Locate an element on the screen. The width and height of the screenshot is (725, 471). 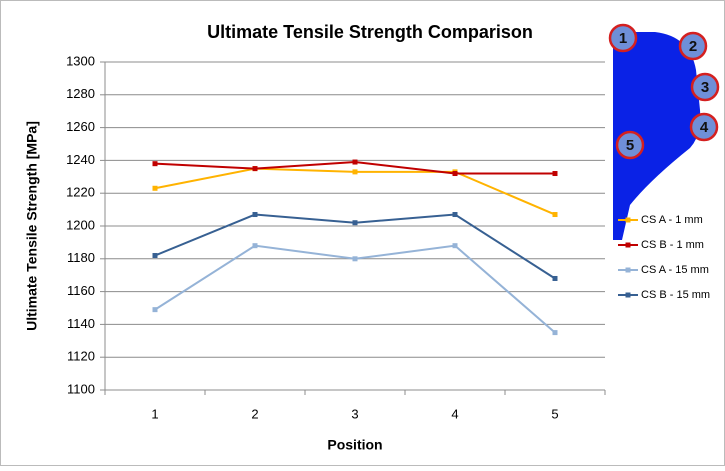
y-tick-label: 1260 is located at coordinates (80, 126).